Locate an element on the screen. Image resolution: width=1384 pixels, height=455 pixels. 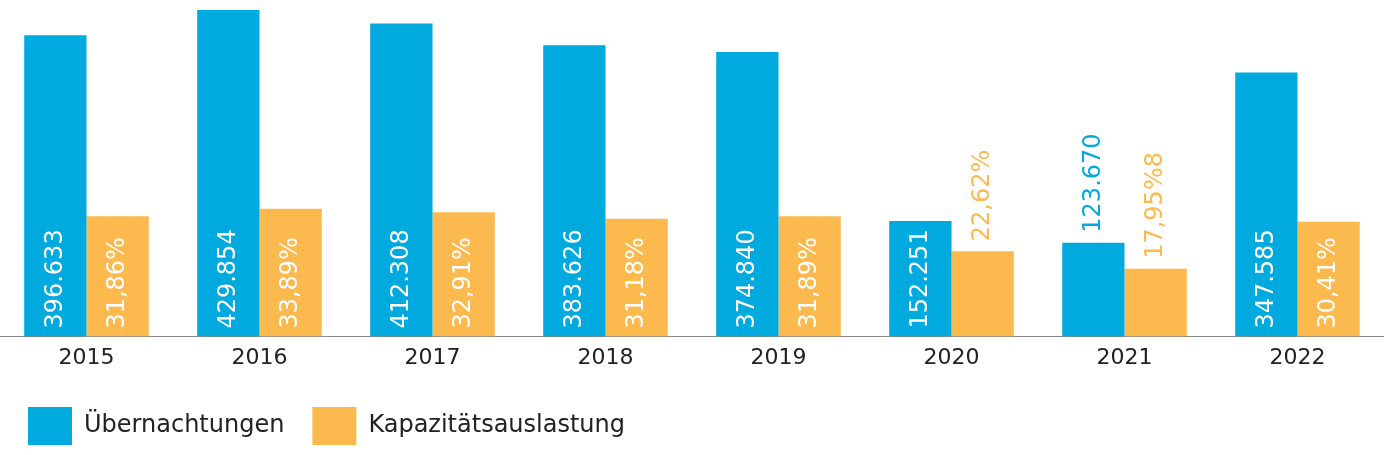
data-label: 30,41% is located at coordinates (1326, 283).